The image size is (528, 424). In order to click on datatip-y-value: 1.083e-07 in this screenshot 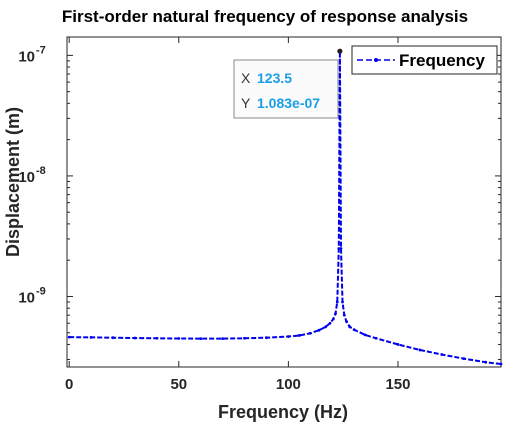, I will do `click(288, 103)`.